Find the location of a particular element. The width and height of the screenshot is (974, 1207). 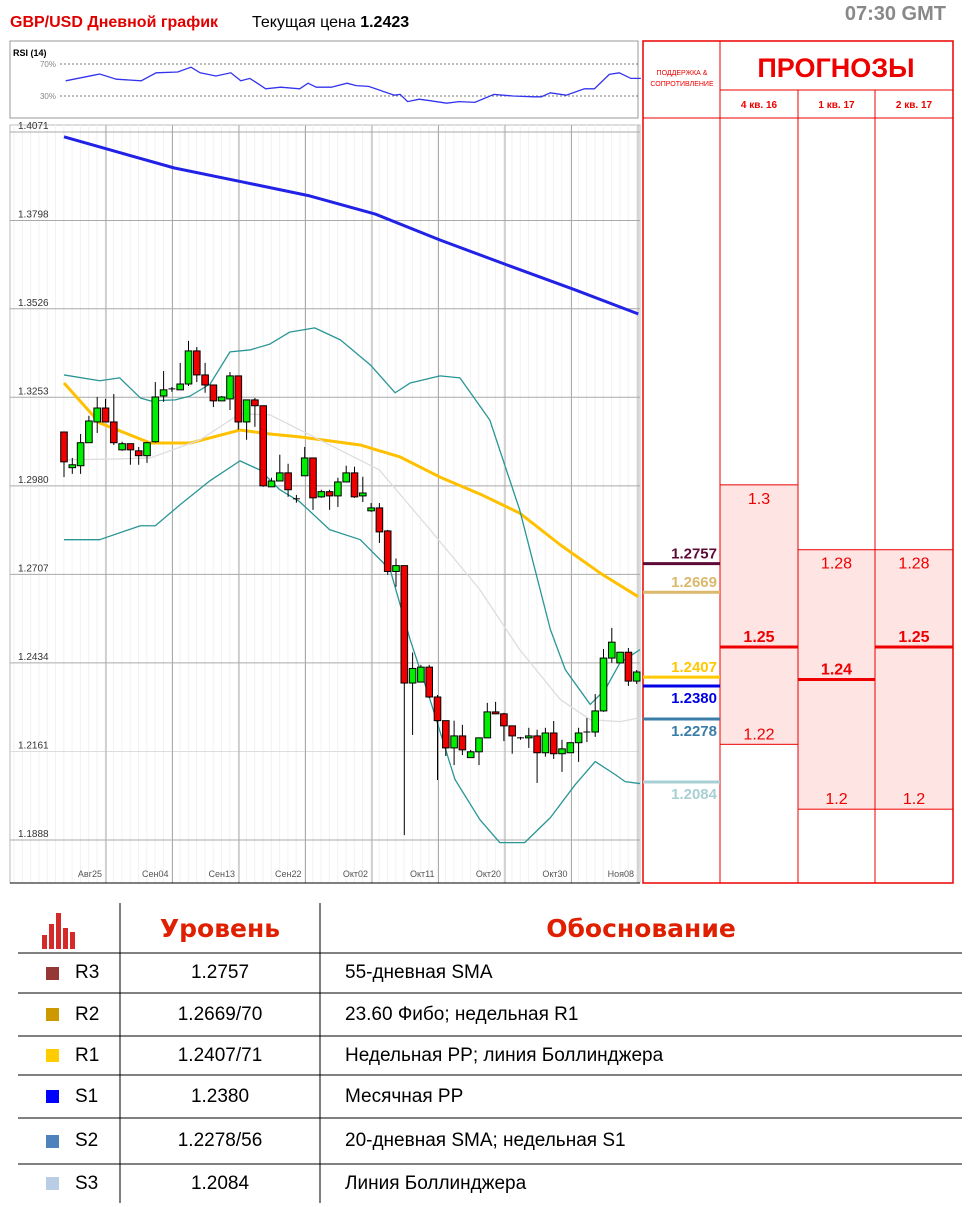

timestamp: 07:30 GMT is located at coordinates (895, 14).